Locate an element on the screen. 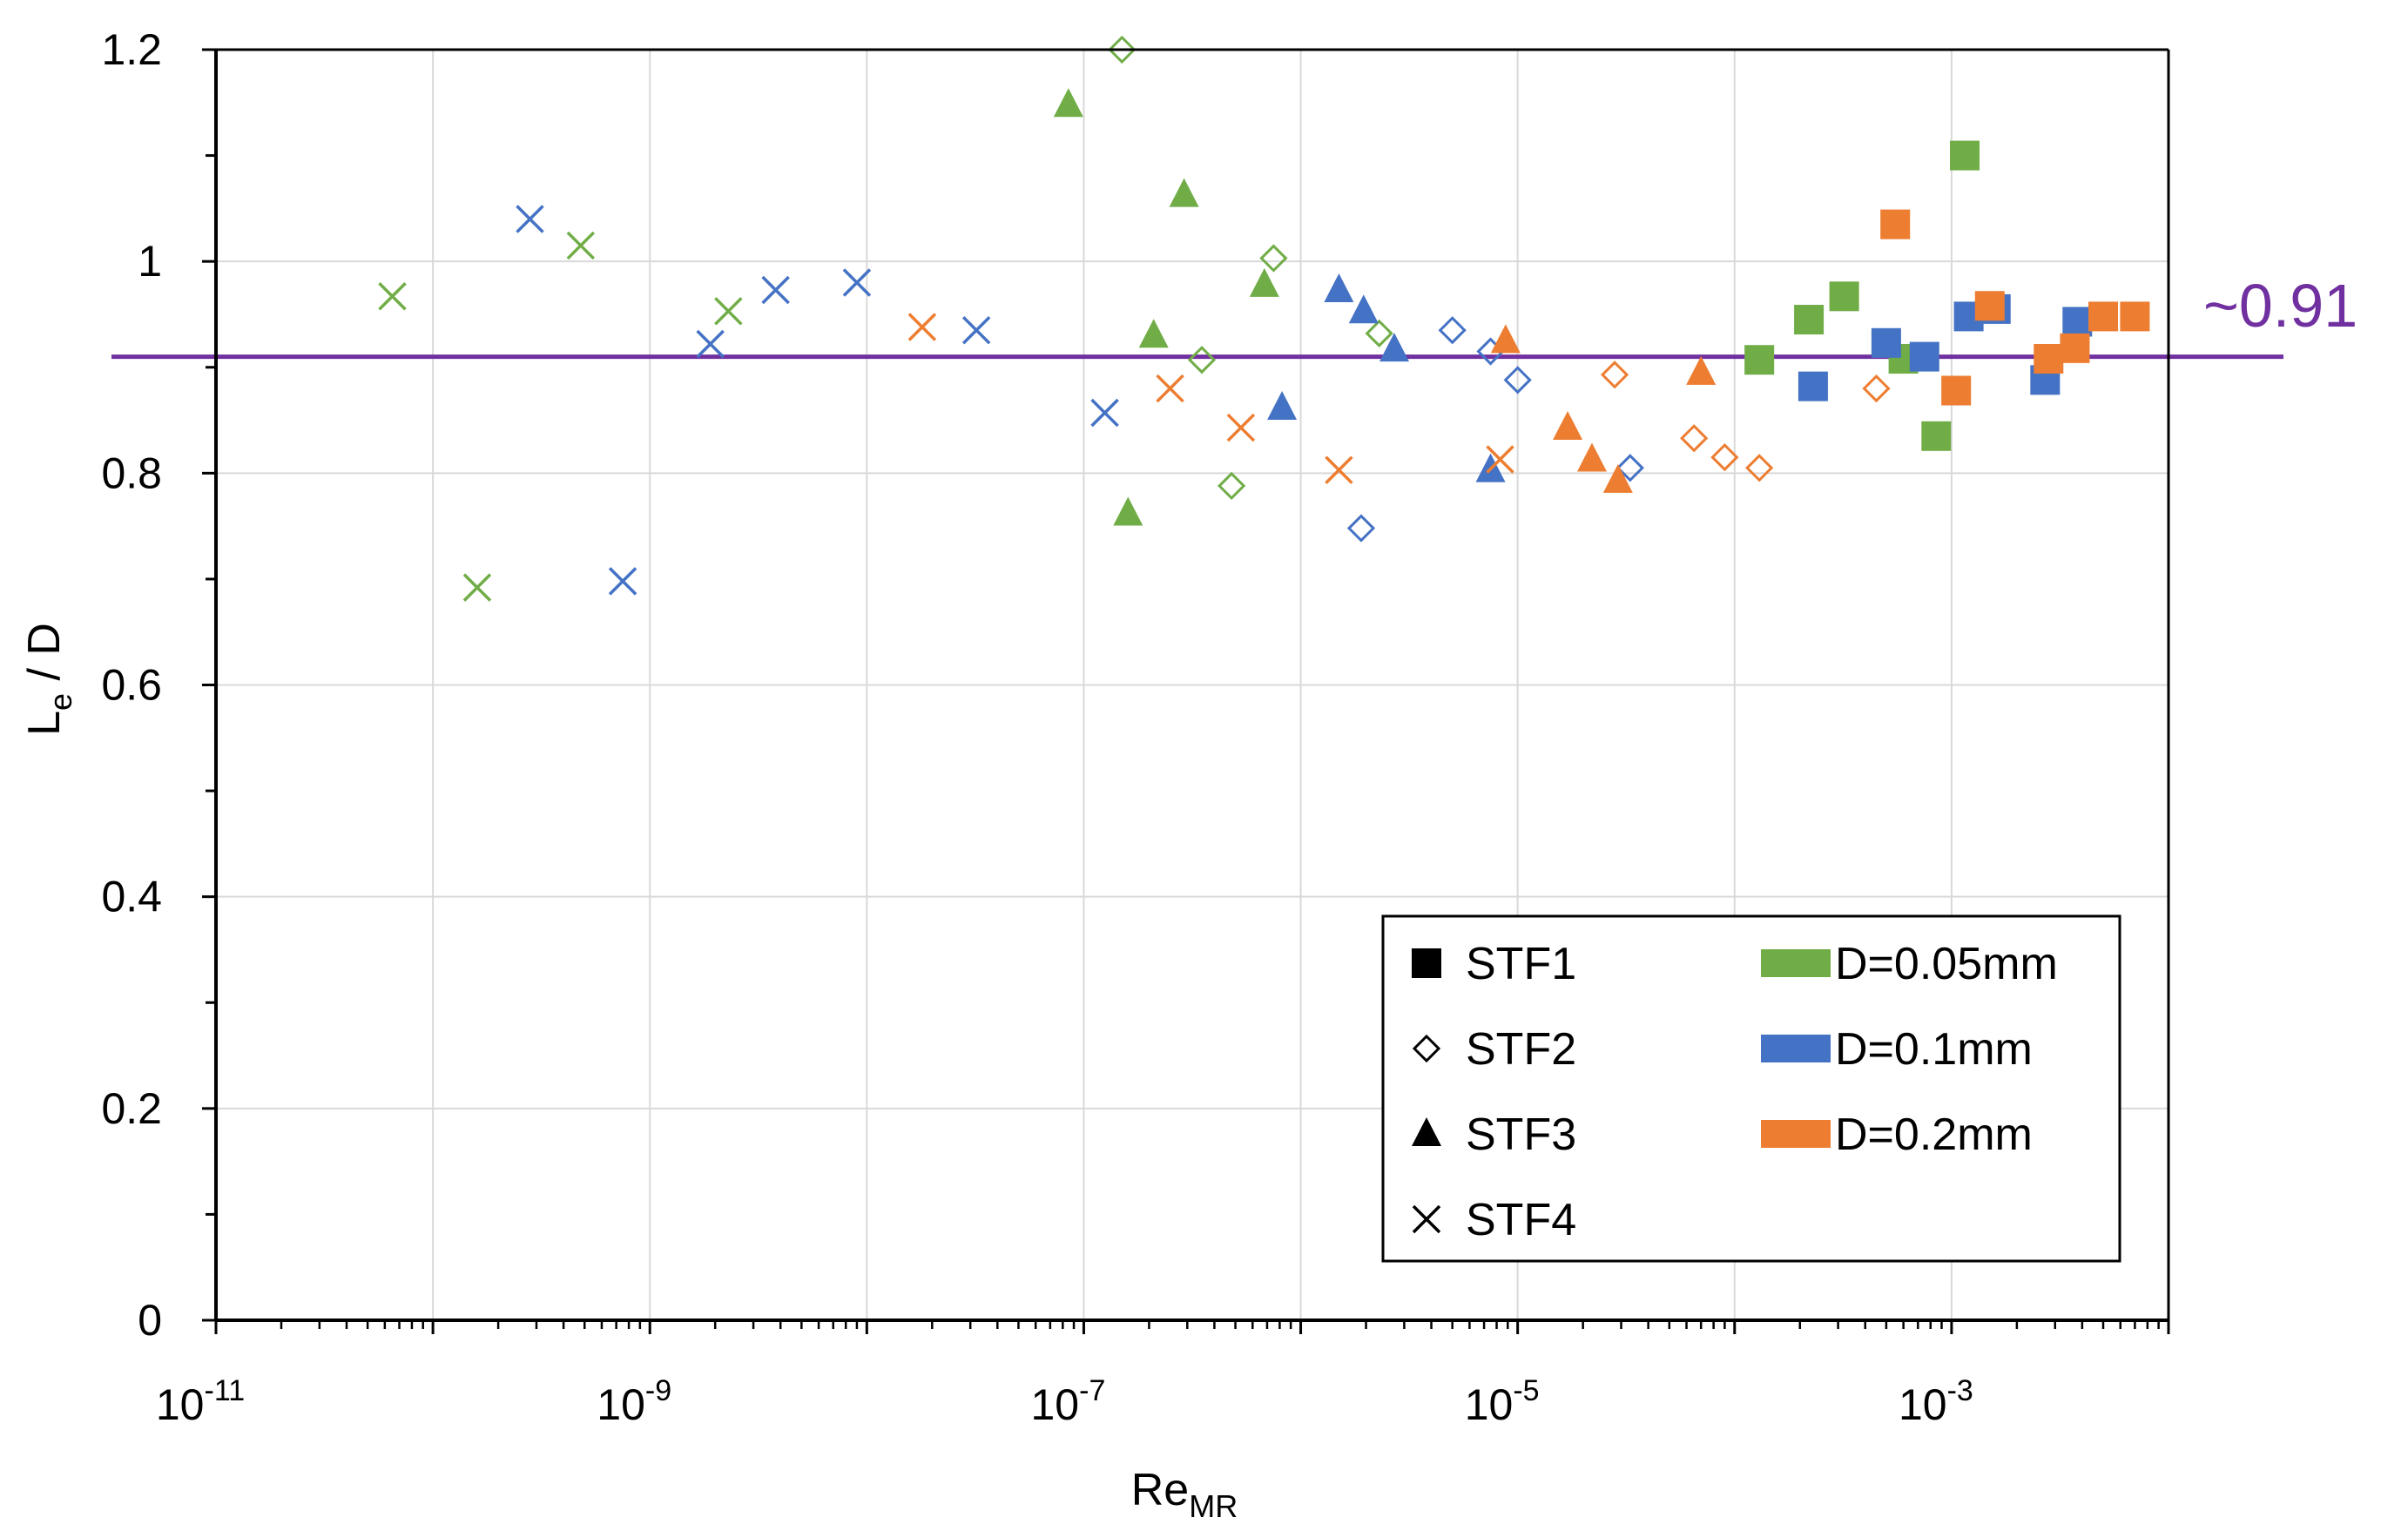 The height and width of the screenshot is (1531, 2408). x-tick-label: 10⁻¹¹ is located at coordinates (200, 1402).